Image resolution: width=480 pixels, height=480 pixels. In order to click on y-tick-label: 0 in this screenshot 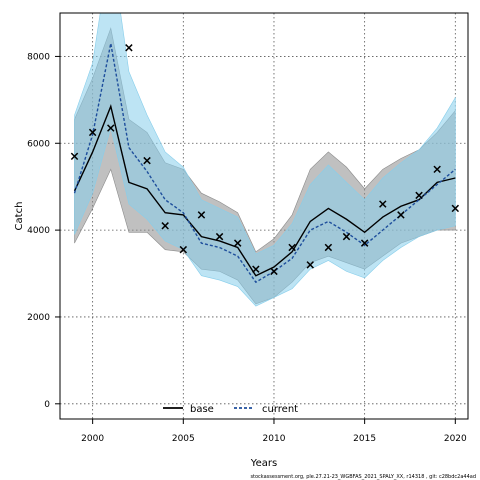, I will do `click(47, 405)`.